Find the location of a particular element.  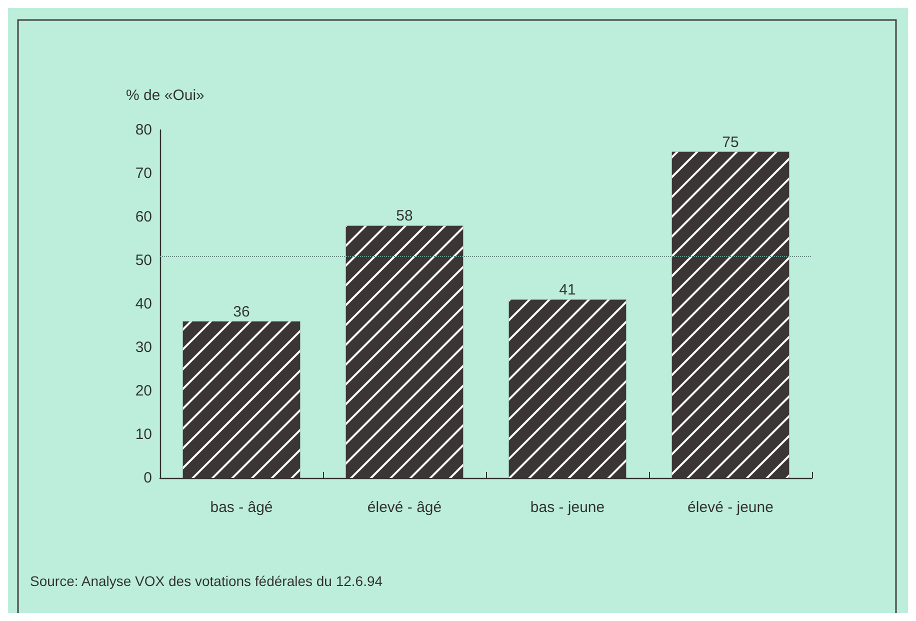

data-label: 75 is located at coordinates (730, 142).